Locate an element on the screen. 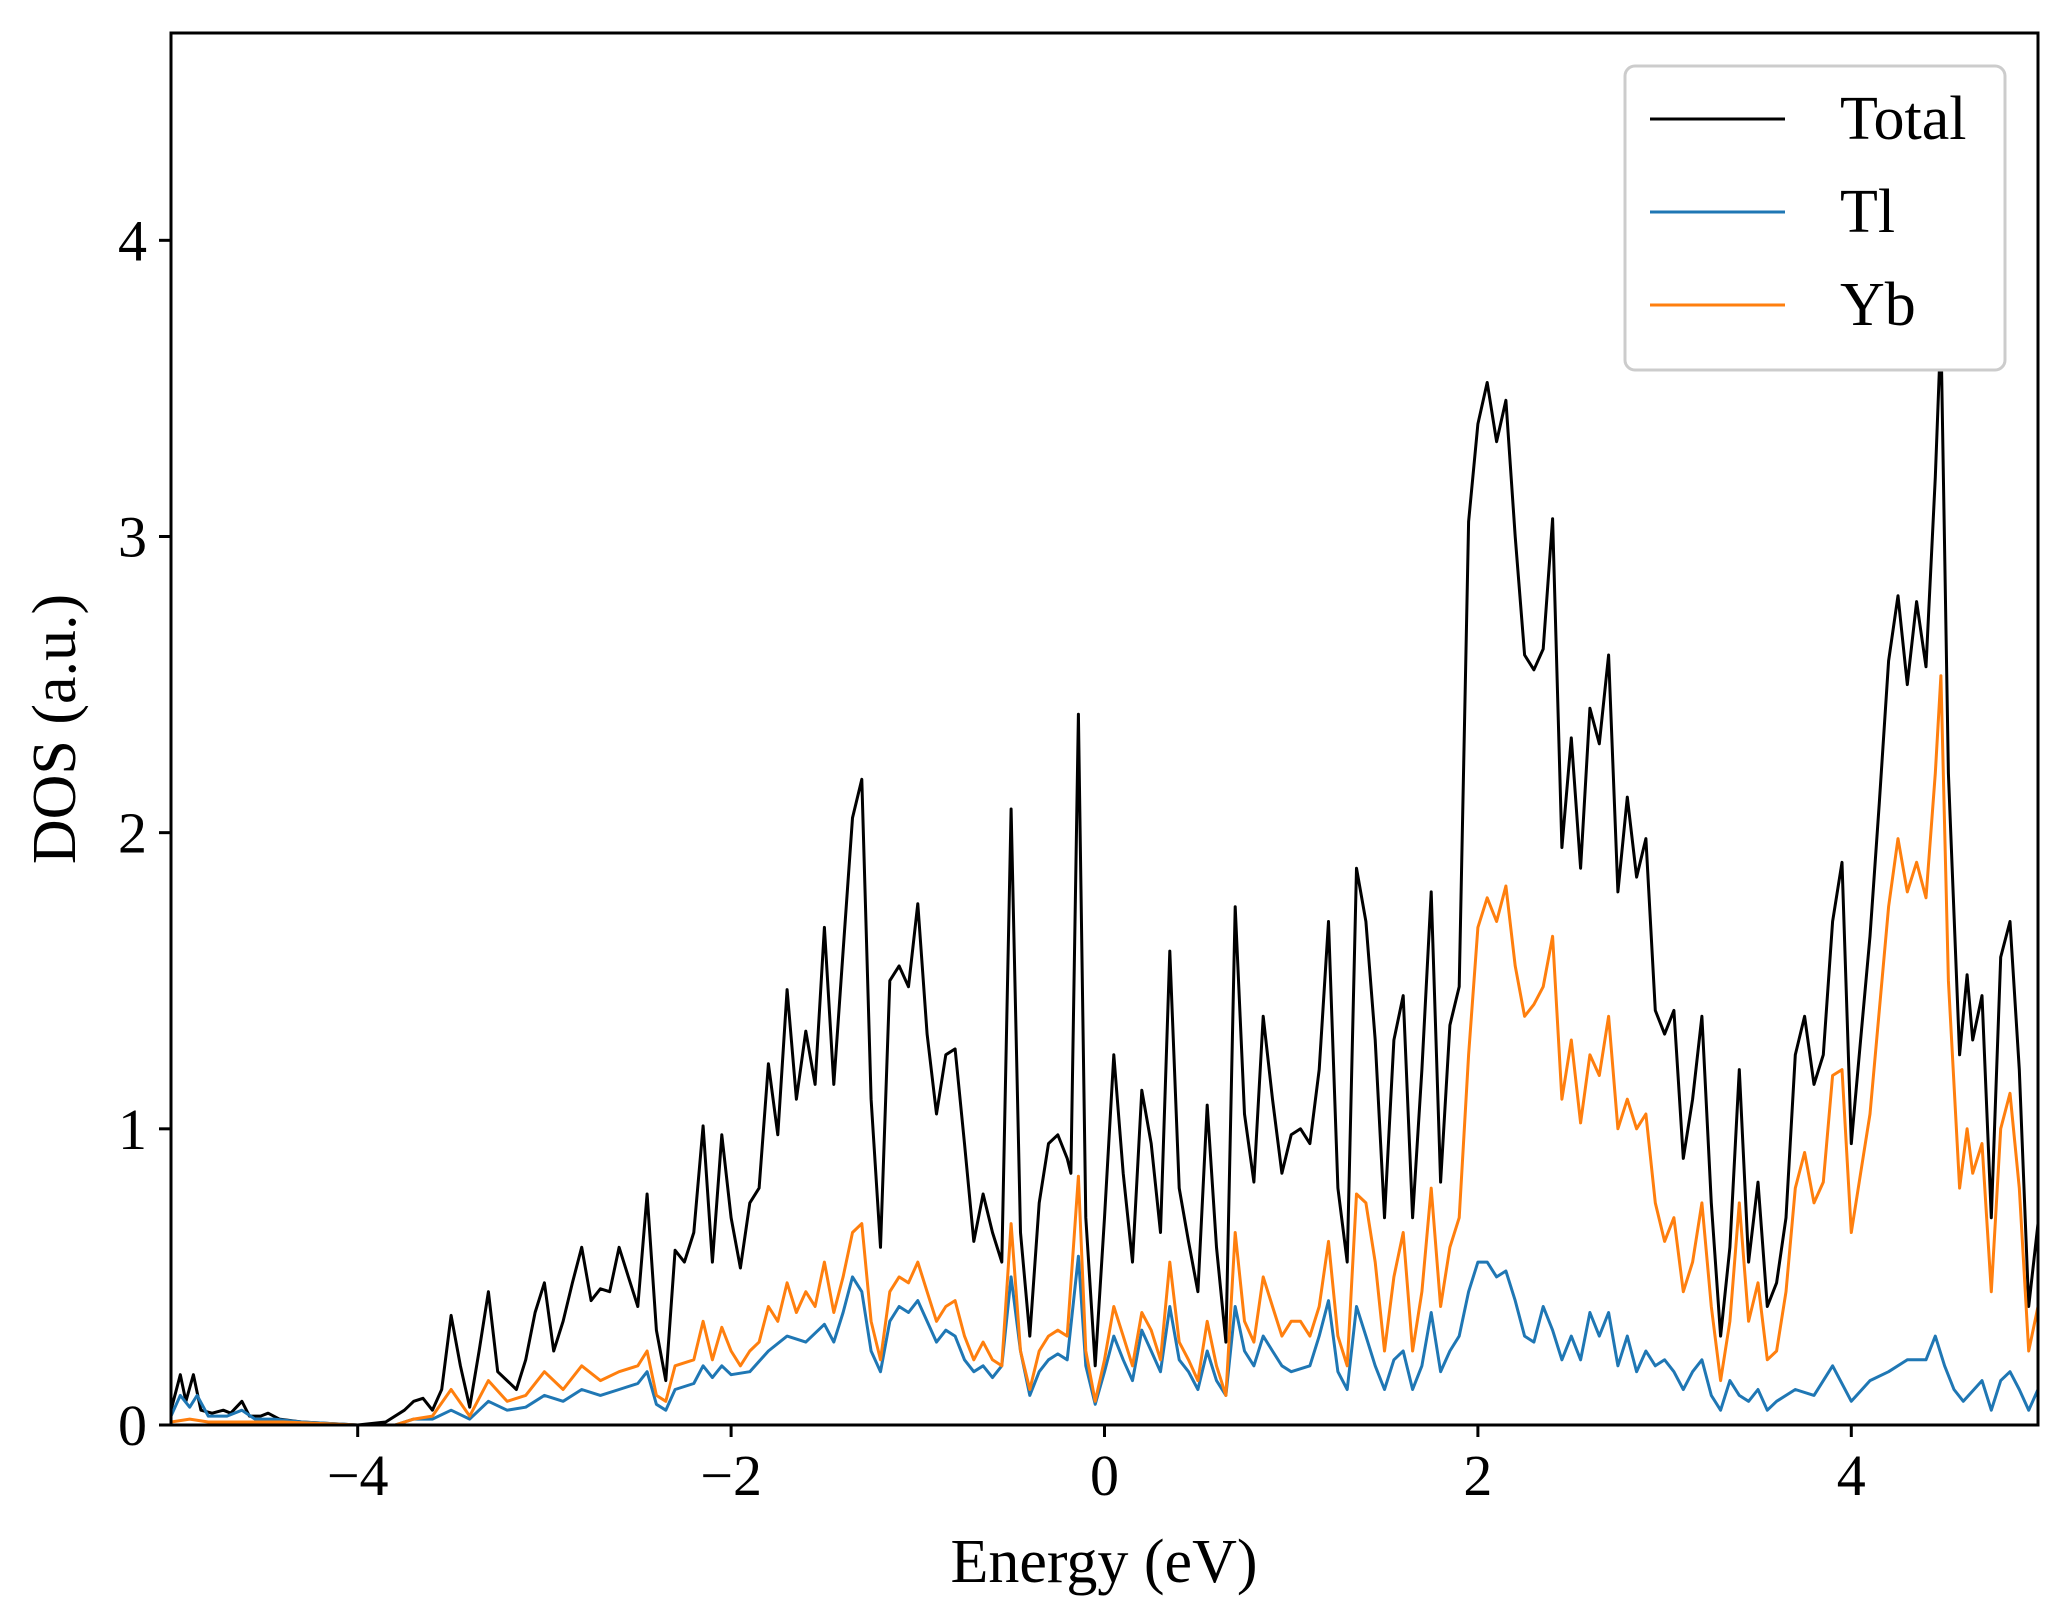 Image resolution: width=2063 pixels, height=1617 pixels. legend: Total Tl Yb is located at coordinates (1815, 218).